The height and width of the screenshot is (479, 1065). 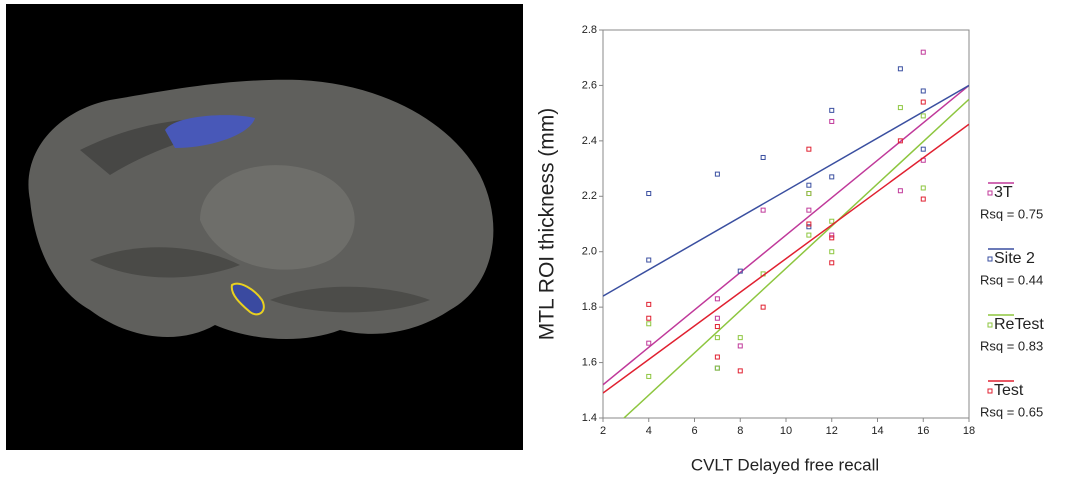 What do you see at coordinates (1009, 390) in the screenshot?
I see `legend-label: Test` at bounding box center [1009, 390].